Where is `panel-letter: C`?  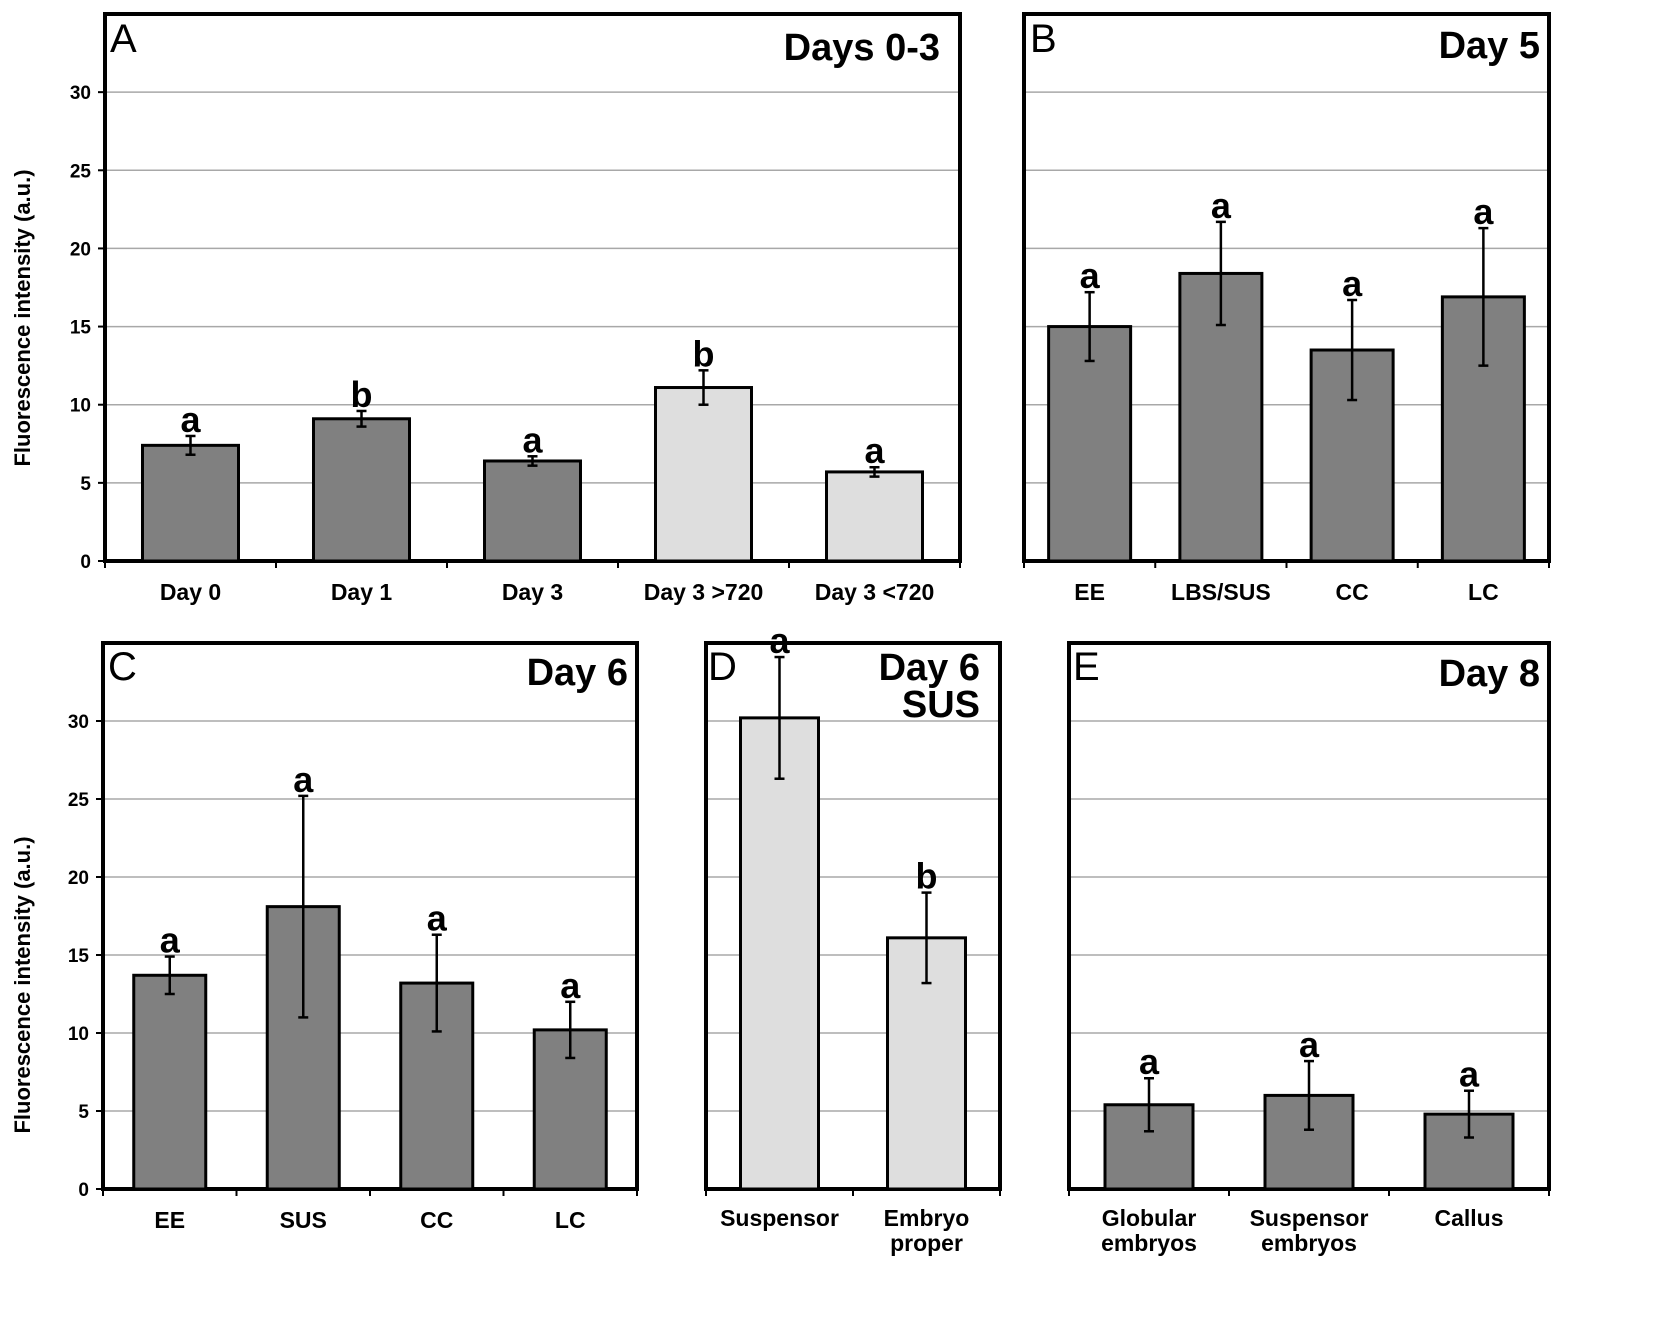 panel-letter: C is located at coordinates (122, 667).